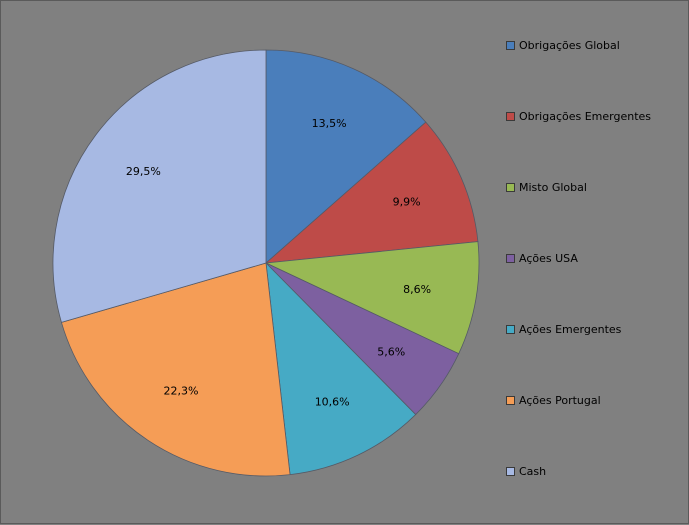  I want to click on legend-label: Cash, so click(533, 471).